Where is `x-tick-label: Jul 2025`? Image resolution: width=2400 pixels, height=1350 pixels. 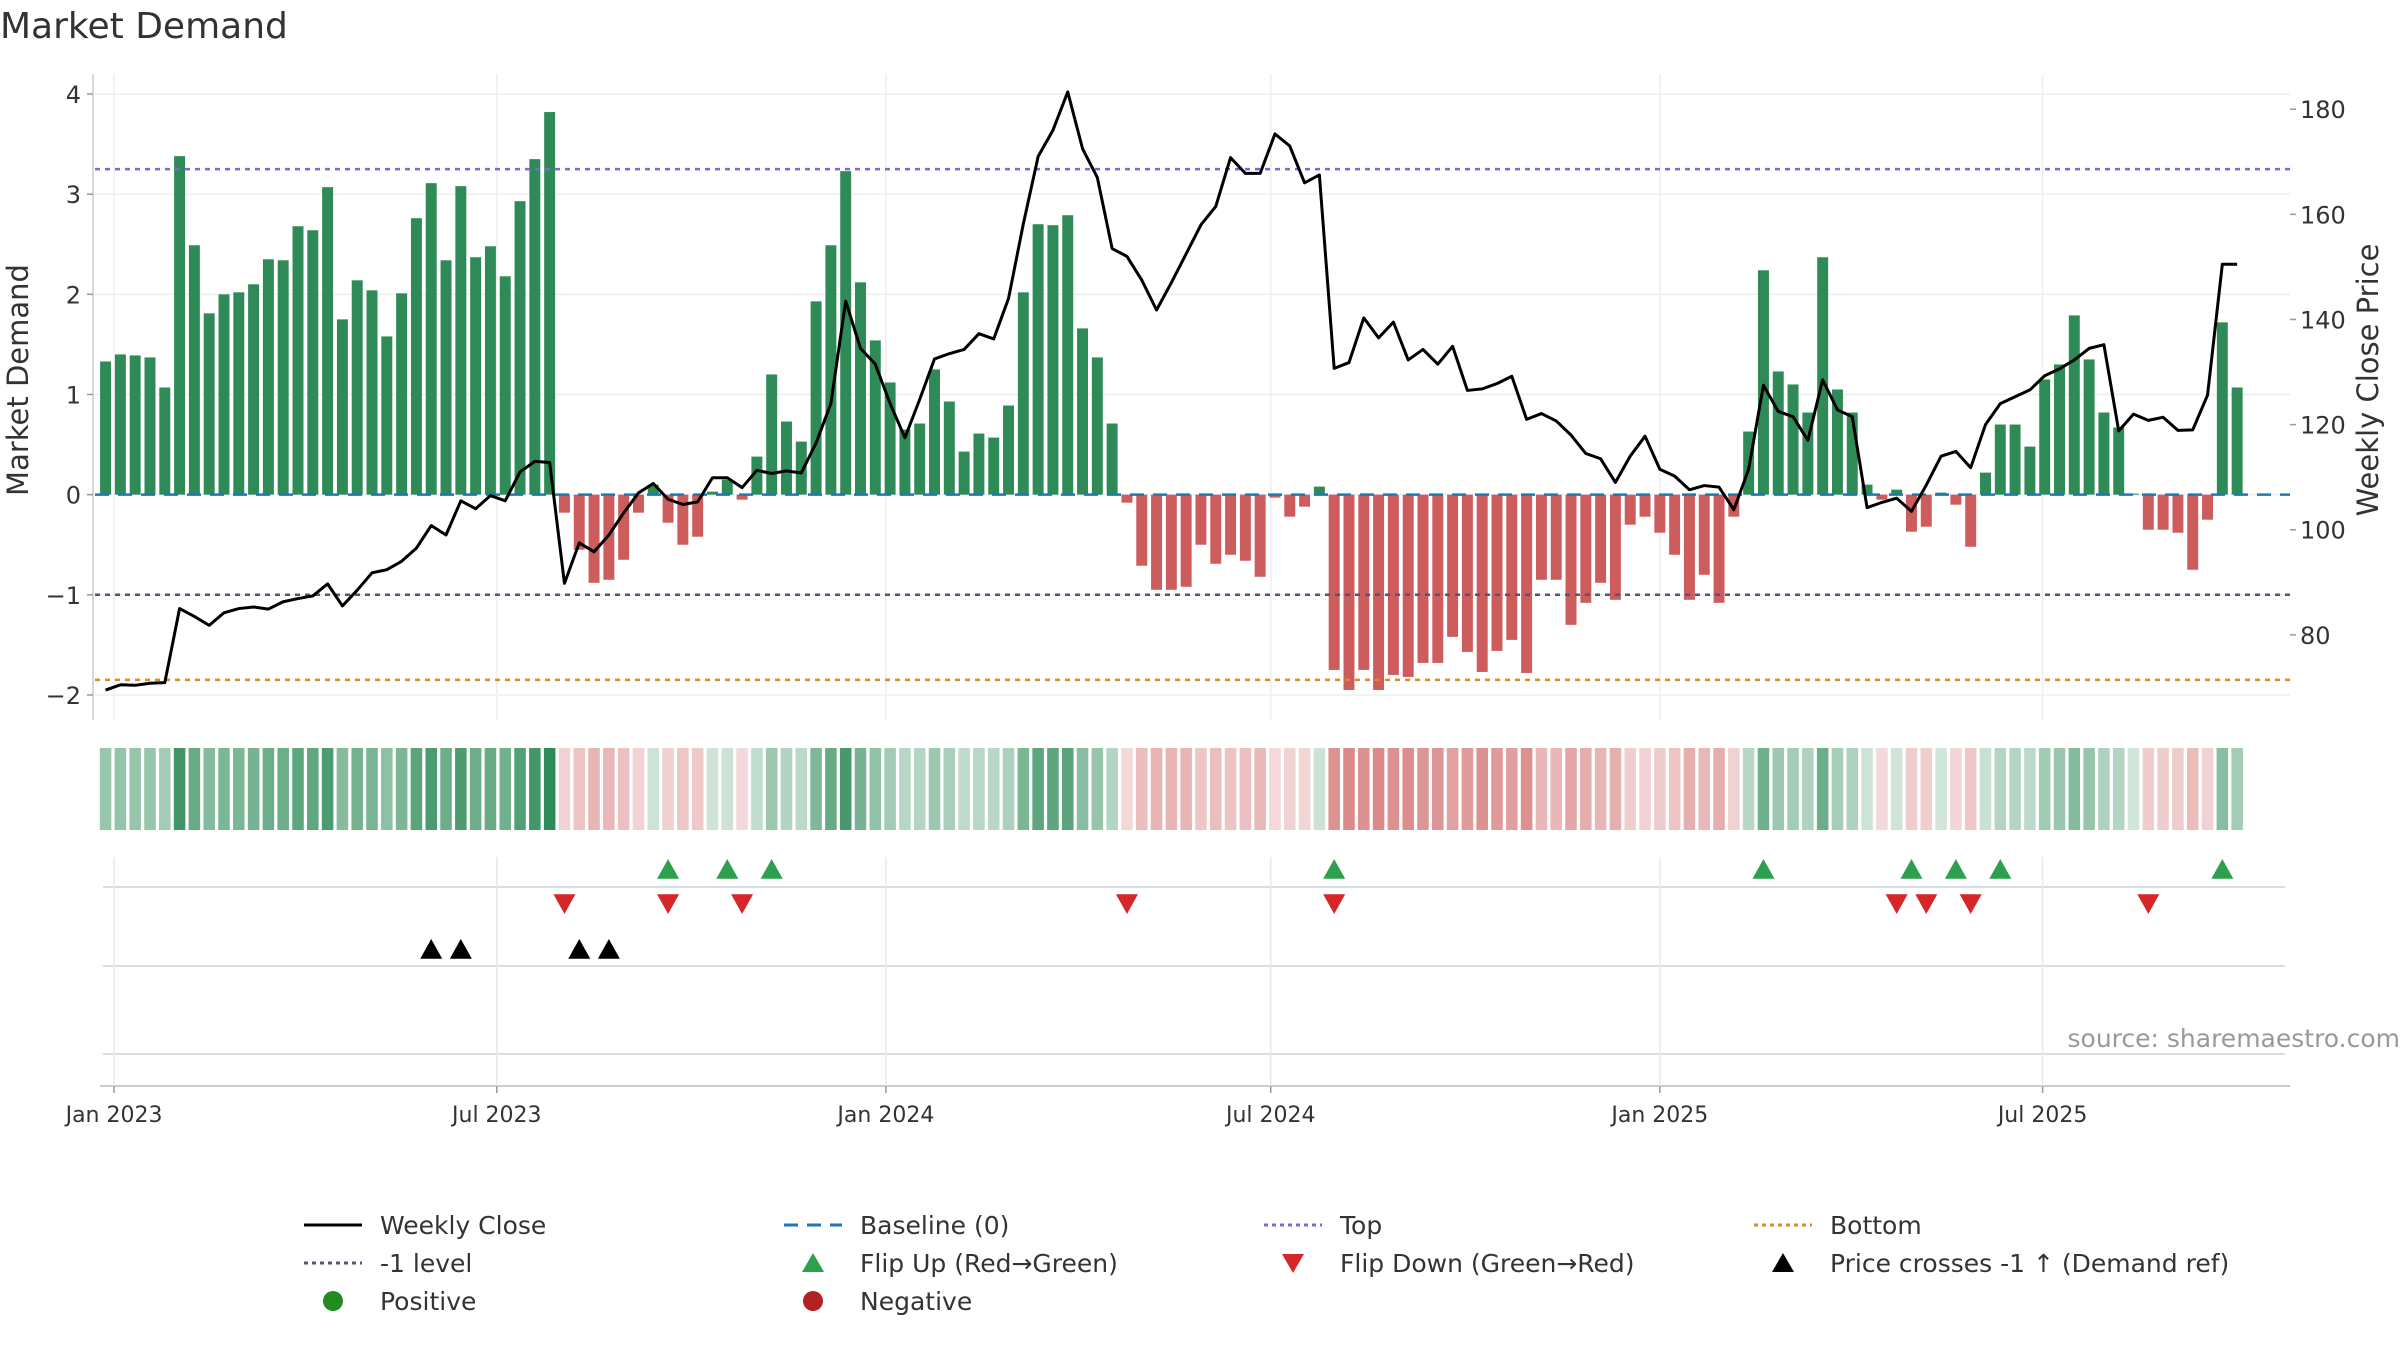
x-tick-label: Jul 2025 is located at coordinates (2042, 1115).